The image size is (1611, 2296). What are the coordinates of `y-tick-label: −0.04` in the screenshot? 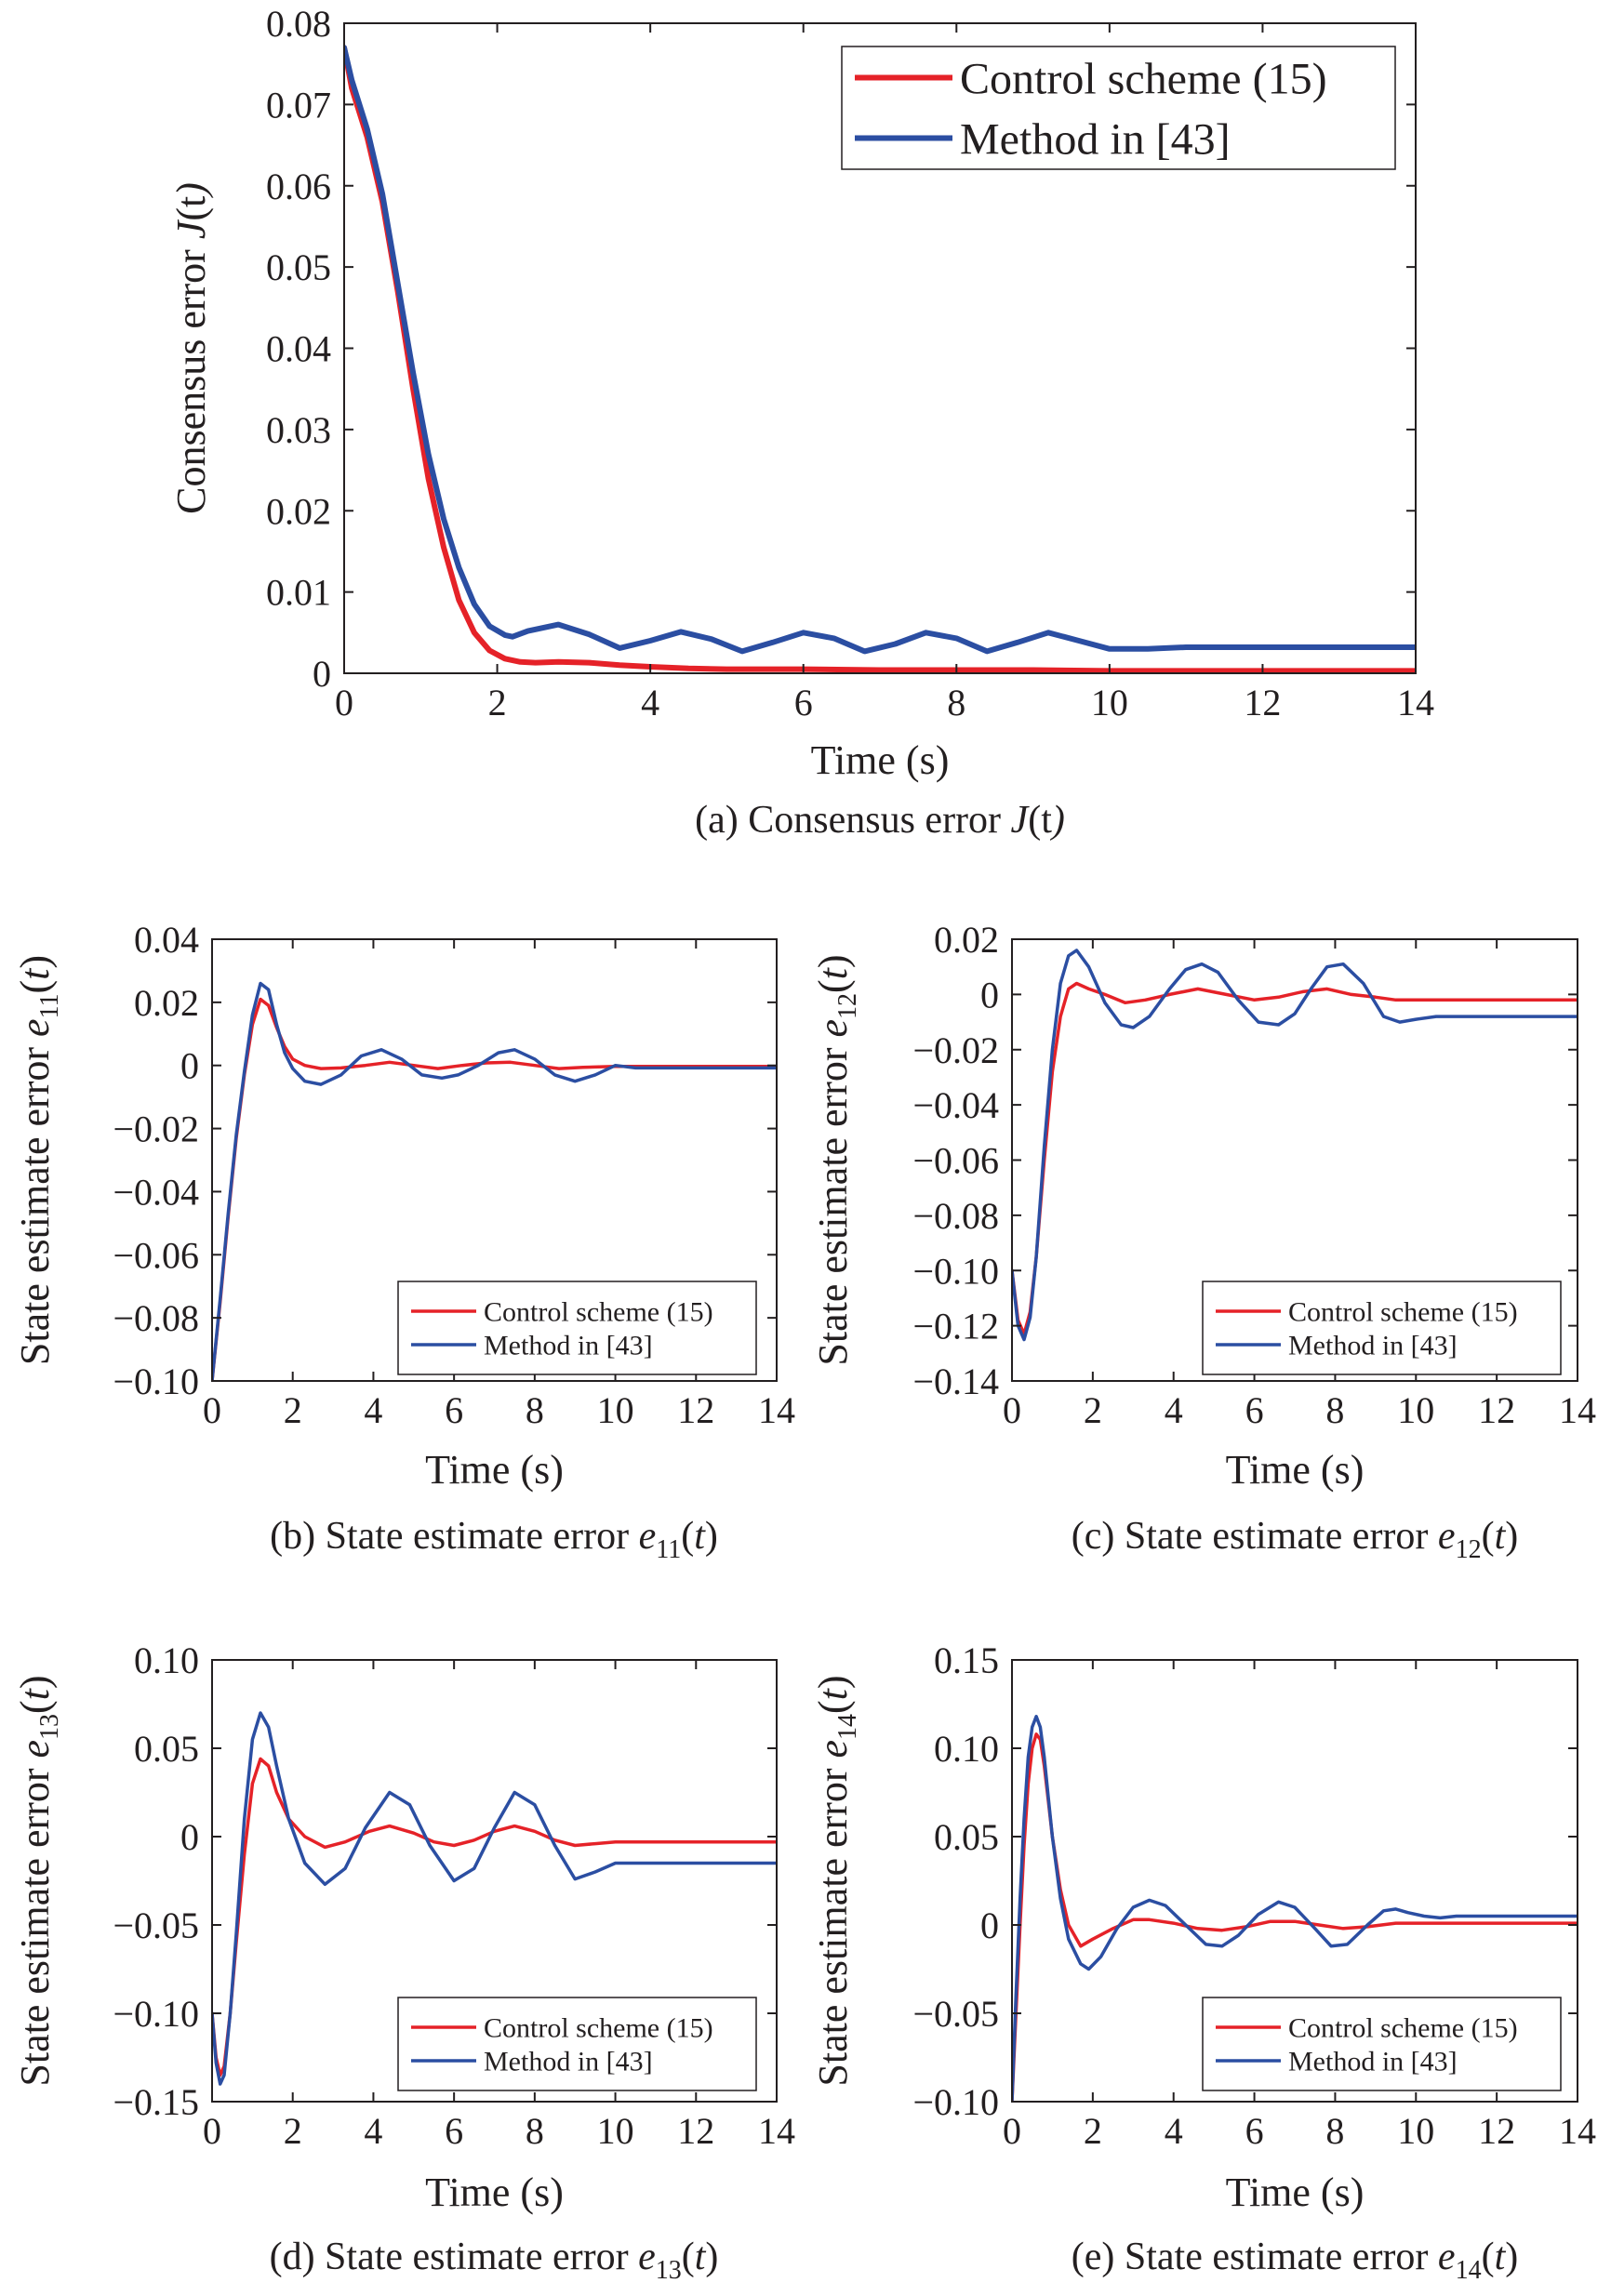 It's located at (956, 1105).